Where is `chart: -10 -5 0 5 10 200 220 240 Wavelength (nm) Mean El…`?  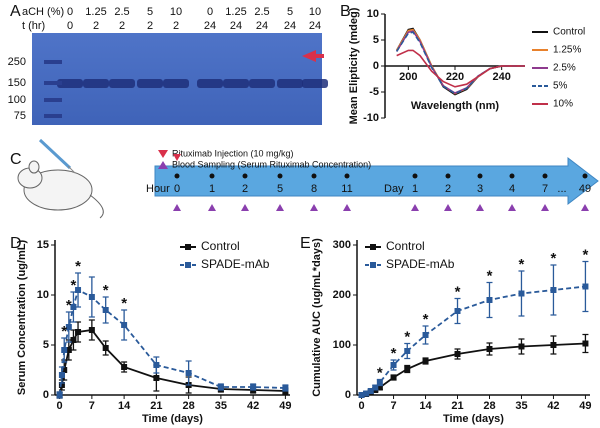
chart: -10 -5 0 5 10 200 220 240 Wavelength (nm) Mean El… is located at coordinates (466, 65).